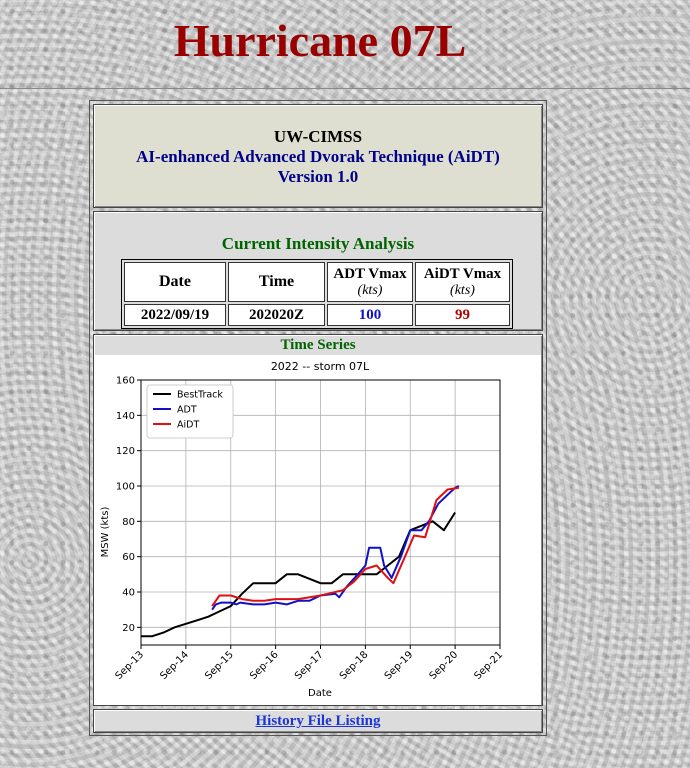 This screenshot has height=768, width=690. I want to click on table-header-row: Date Time ADT Vmax (kts) AiDT Vmax (kts), so click(317, 282).